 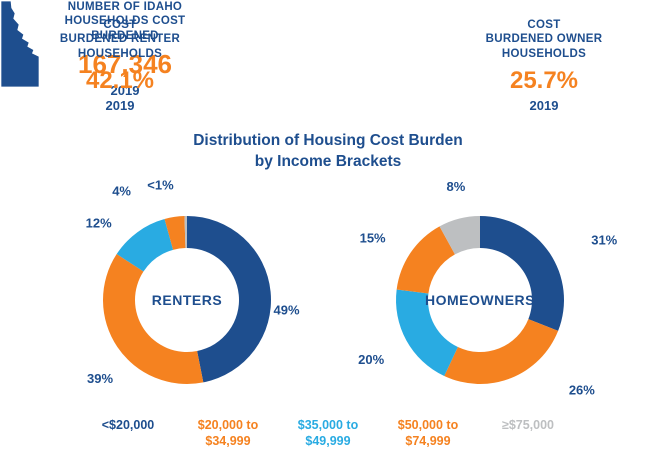 What do you see at coordinates (528, 425) in the screenshot?
I see `legend-item-75k-plus: ≥$75,000` at bounding box center [528, 425].